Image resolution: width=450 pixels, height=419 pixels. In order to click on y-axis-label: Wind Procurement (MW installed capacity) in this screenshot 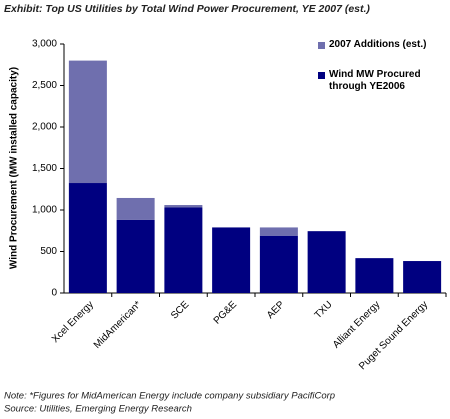, I will do `click(14, 168)`.